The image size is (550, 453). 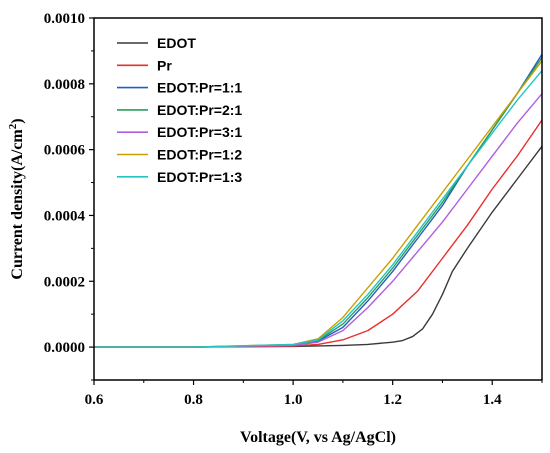 I want to click on x-tick-label: 1.2, so click(x=392, y=400).